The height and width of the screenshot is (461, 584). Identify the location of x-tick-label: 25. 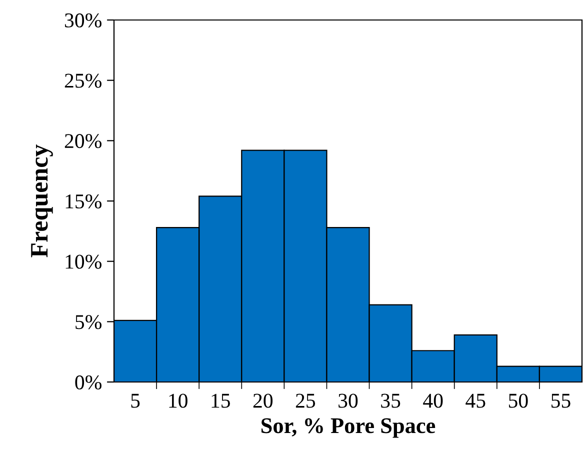
(306, 401).